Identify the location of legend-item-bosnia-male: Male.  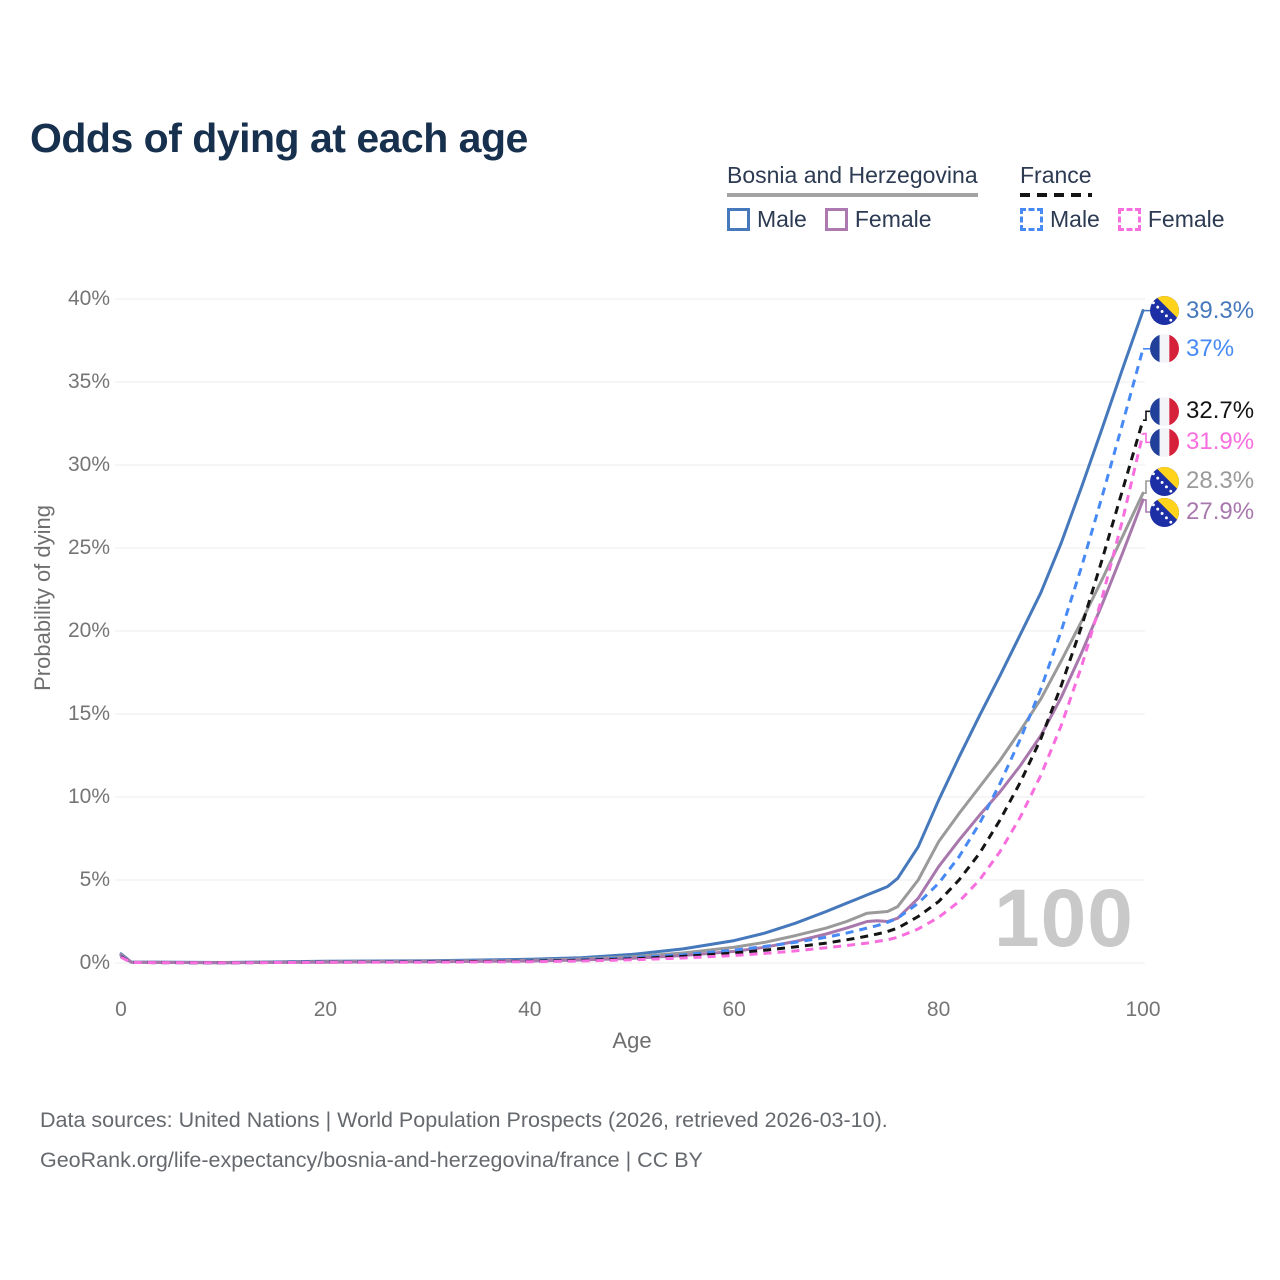
(767, 219).